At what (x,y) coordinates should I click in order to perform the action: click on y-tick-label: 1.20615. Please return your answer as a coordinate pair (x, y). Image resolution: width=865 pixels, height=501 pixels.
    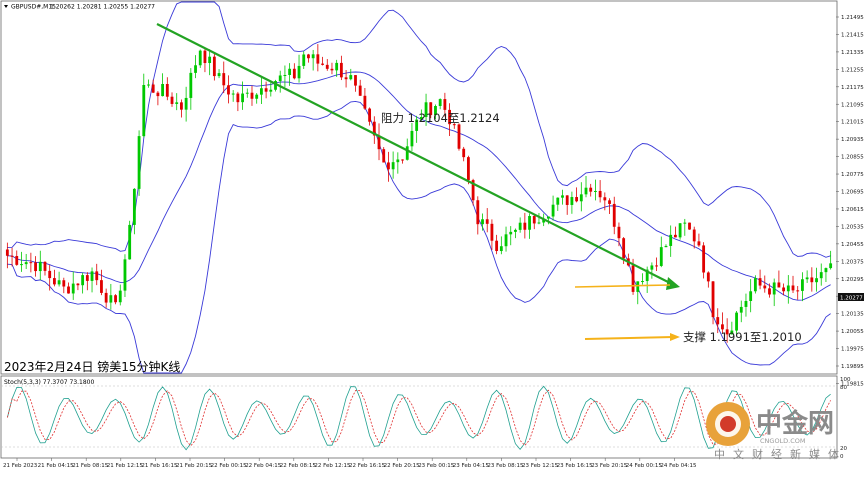
    Looking at the image, I should click on (852, 210).